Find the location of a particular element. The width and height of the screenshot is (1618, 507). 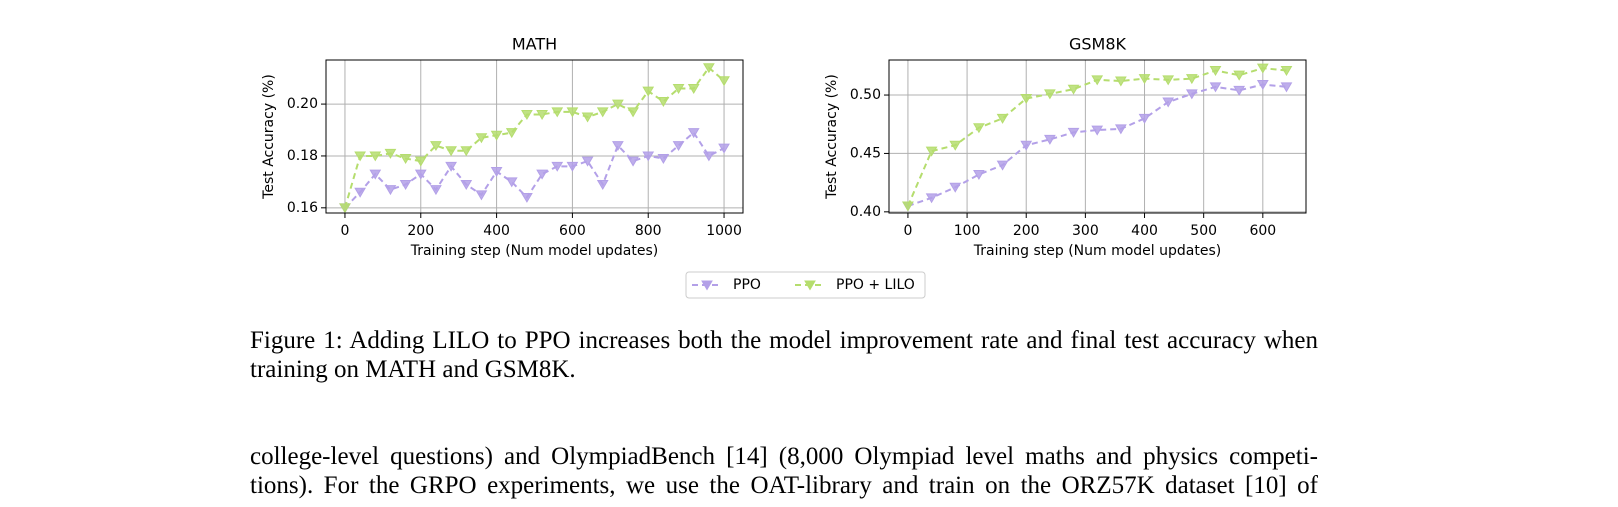

chart-title: GSM8K is located at coordinates (1098, 44).